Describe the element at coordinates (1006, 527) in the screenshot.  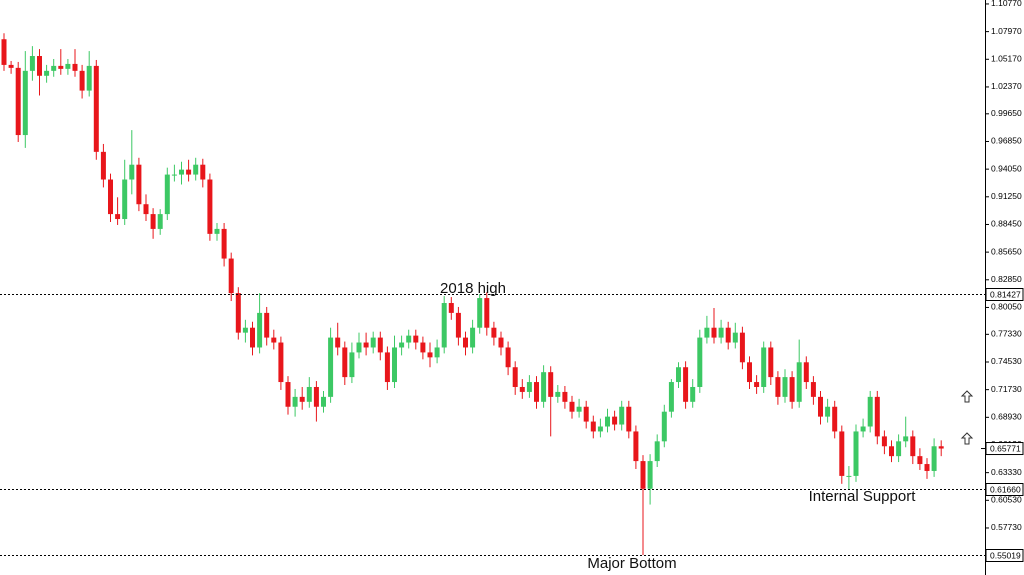
I see `y-tick-label: 0.57730` at that location.